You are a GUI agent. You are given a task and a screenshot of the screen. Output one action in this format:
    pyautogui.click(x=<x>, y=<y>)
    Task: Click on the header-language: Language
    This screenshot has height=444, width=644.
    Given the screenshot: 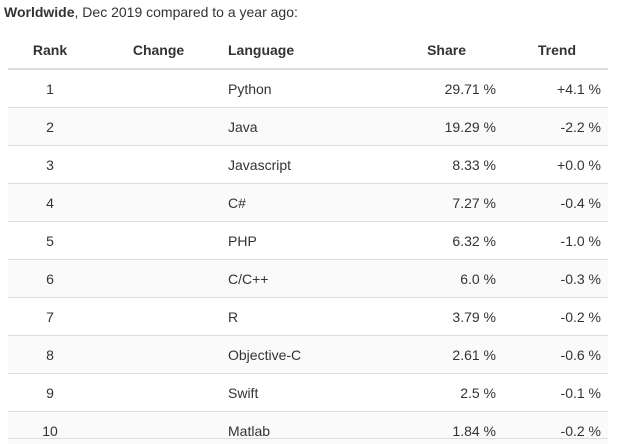 What is the action you would take?
    pyautogui.click(x=310, y=51)
    